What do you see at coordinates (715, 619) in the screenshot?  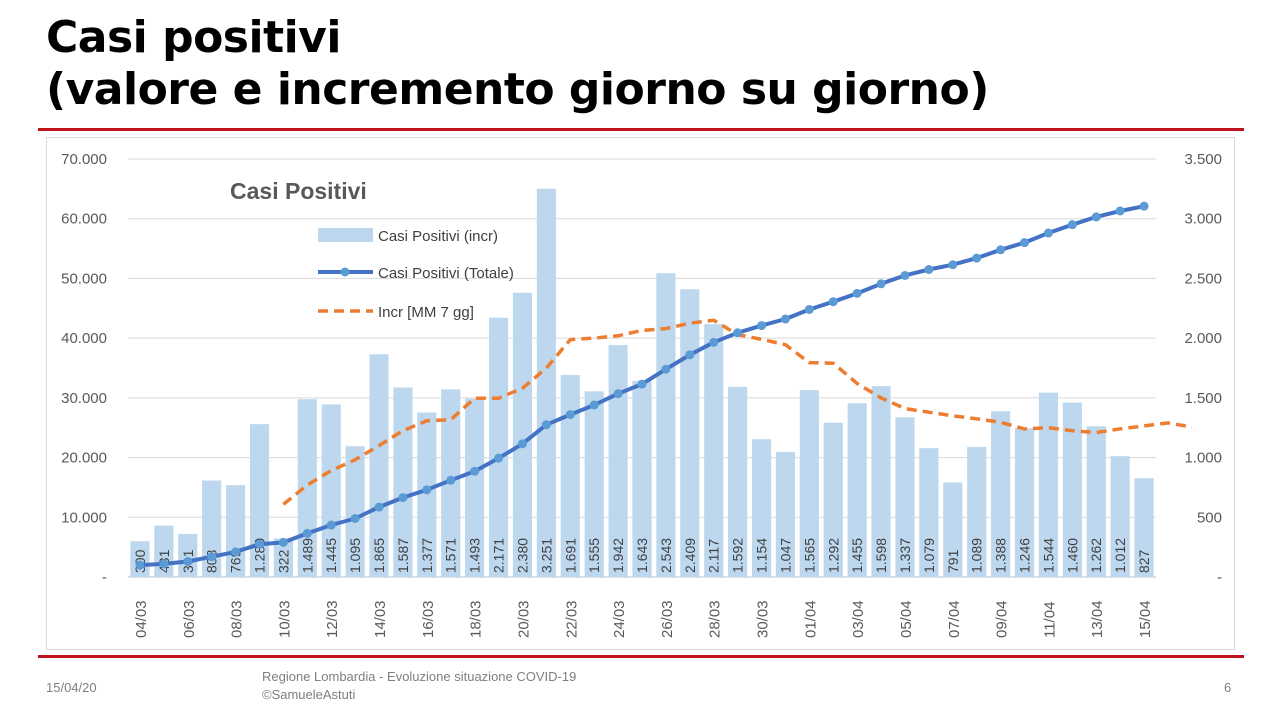 I see `x-tick-label: 28/03` at bounding box center [715, 619].